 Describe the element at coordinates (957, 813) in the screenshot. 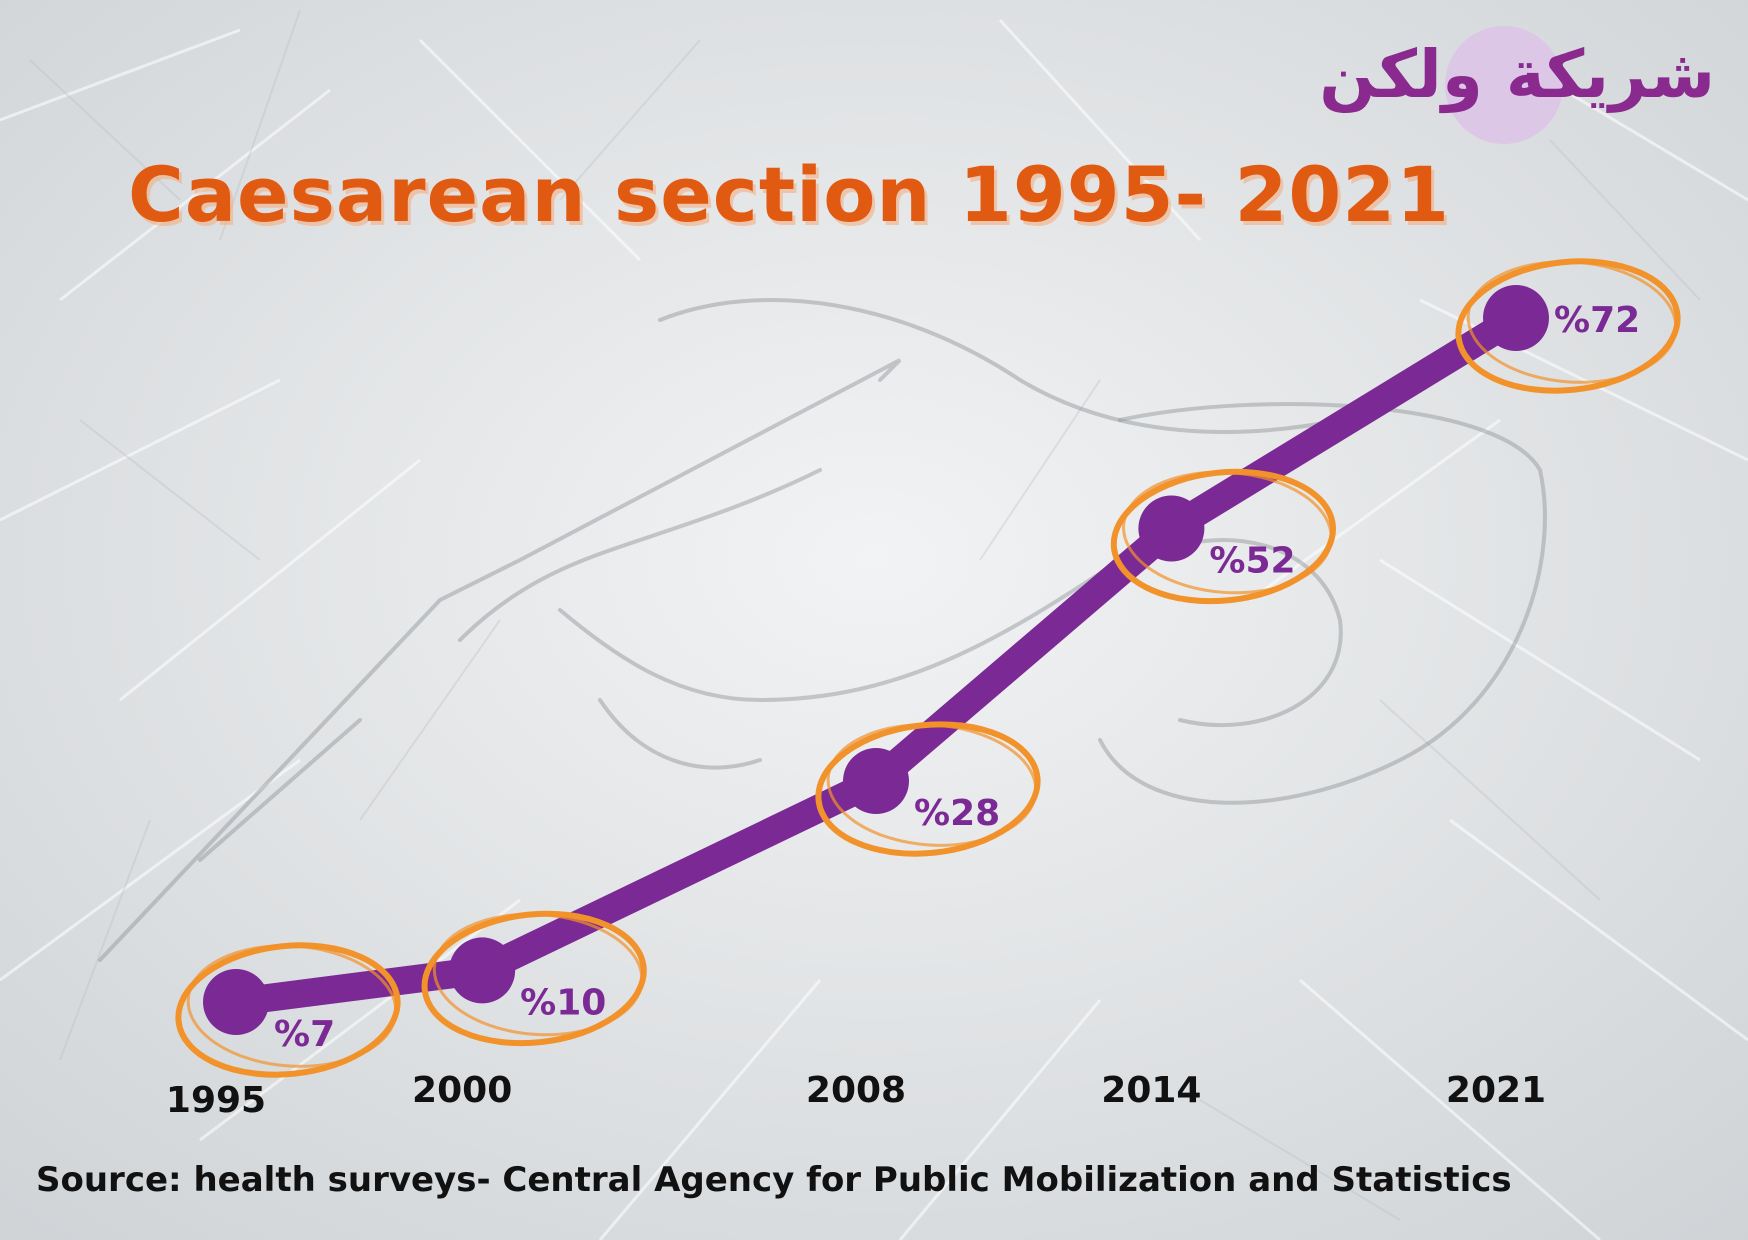

I see `data-label: %28` at that location.